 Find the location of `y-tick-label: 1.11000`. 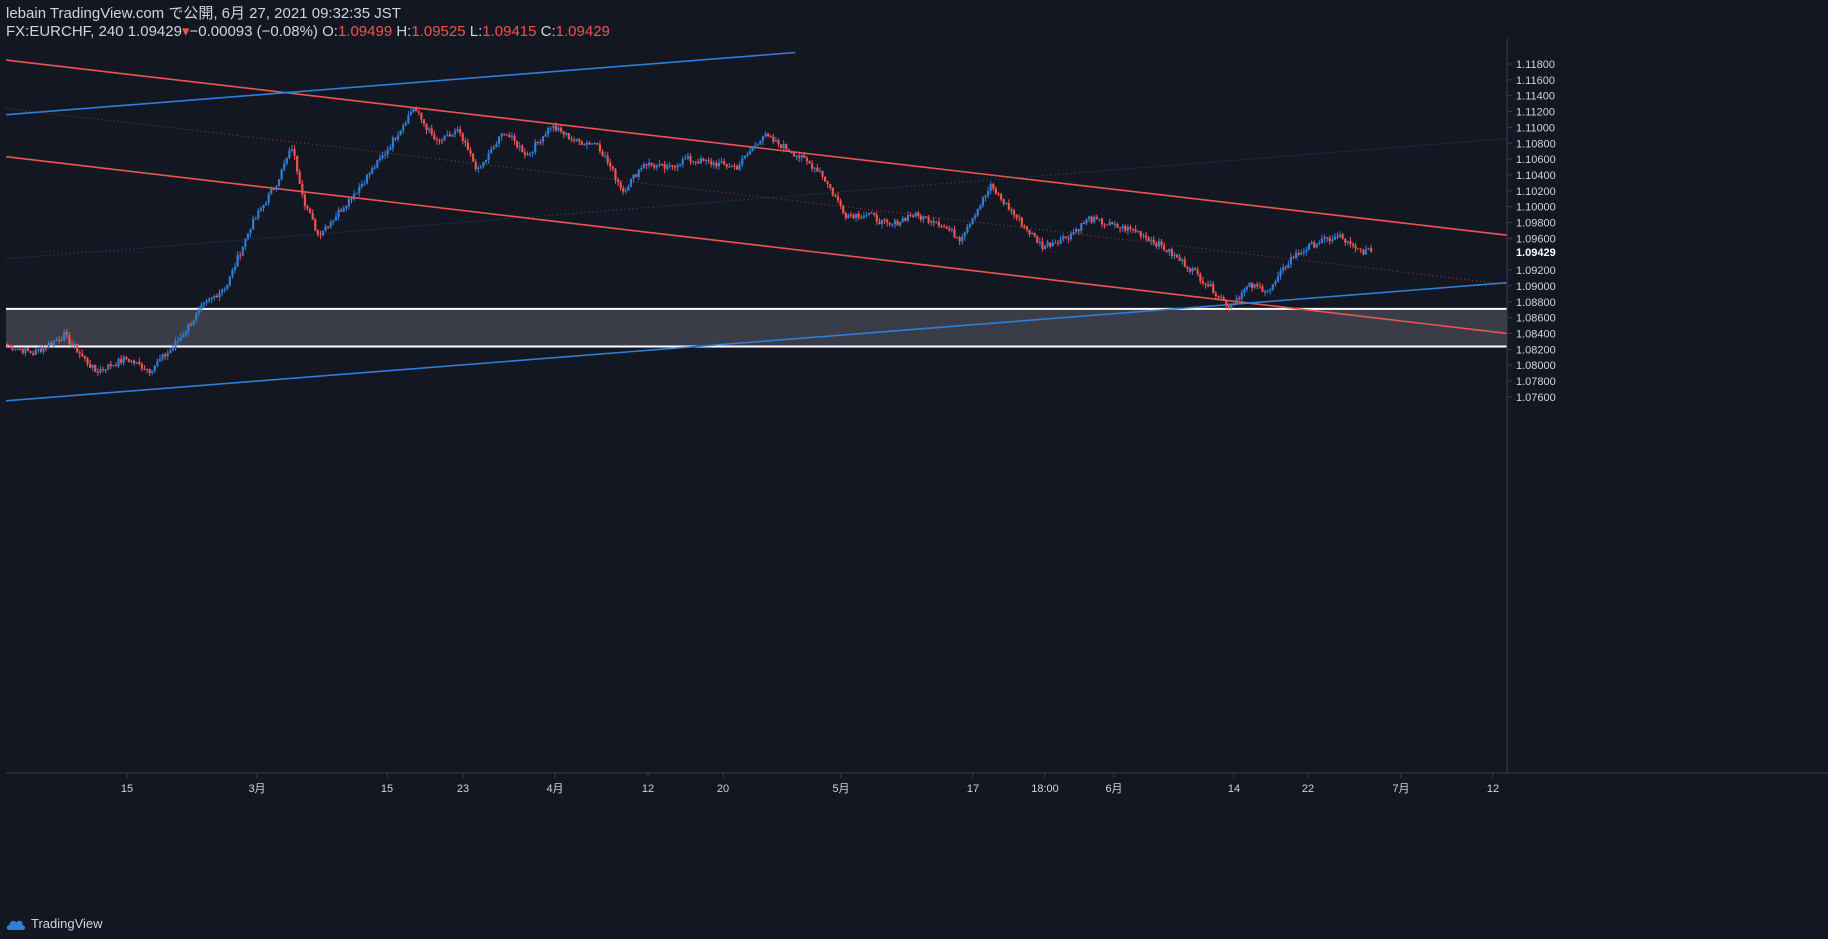

y-tick-label: 1.11000 is located at coordinates (1535, 128).